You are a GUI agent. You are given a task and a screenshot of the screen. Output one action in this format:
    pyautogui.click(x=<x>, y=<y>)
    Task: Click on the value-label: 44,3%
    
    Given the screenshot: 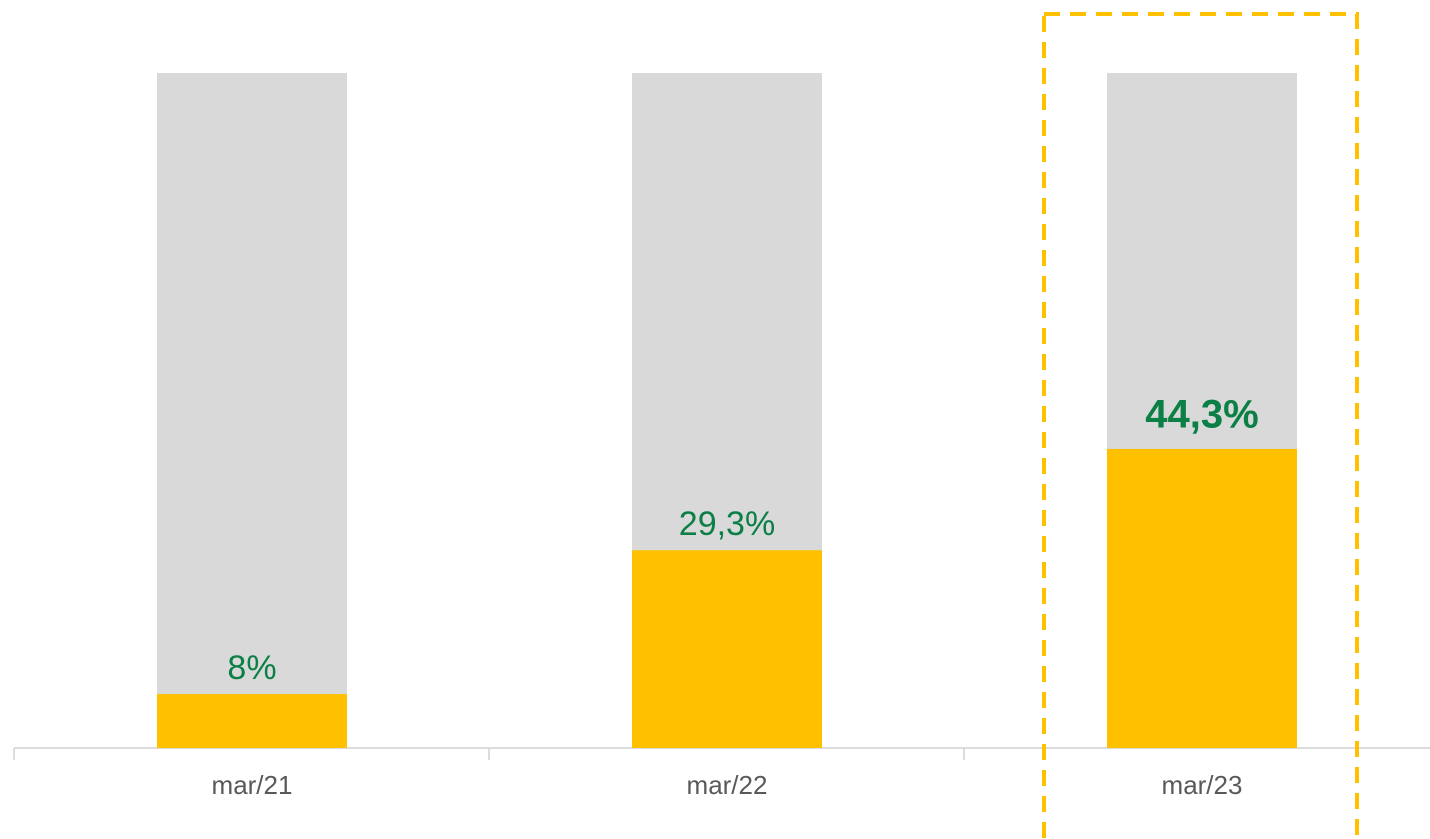 What is the action you would take?
    pyautogui.click(x=1201, y=415)
    